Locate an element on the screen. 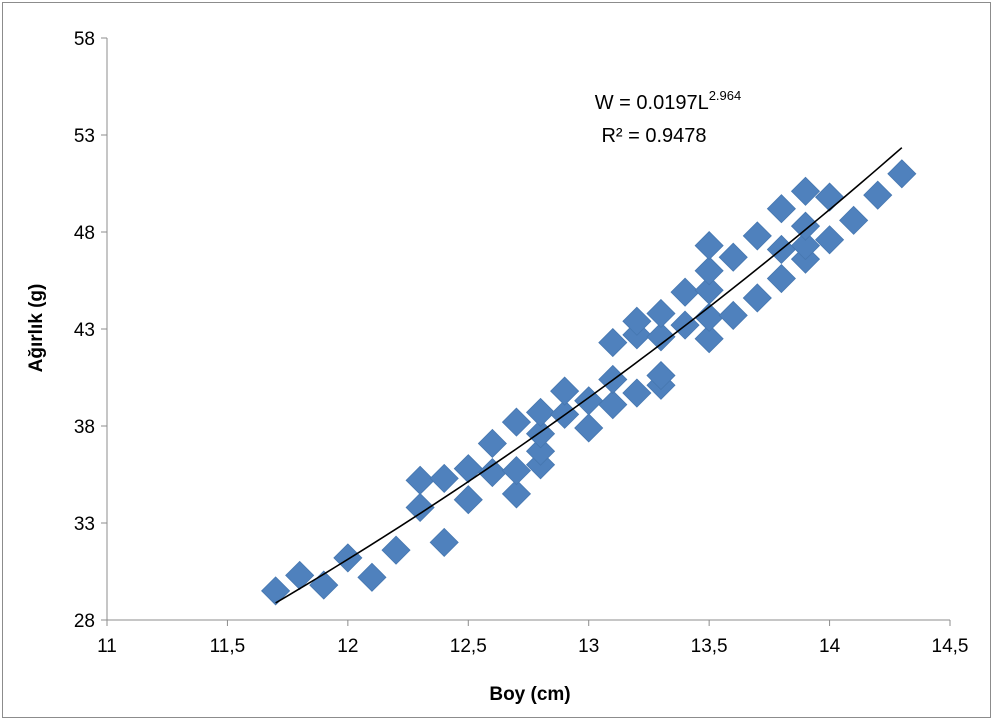 The width and height of the screenshot is (995, 722). y-axis: 28 33 38 43 48 53 58 is located at coordinates (91, 330).